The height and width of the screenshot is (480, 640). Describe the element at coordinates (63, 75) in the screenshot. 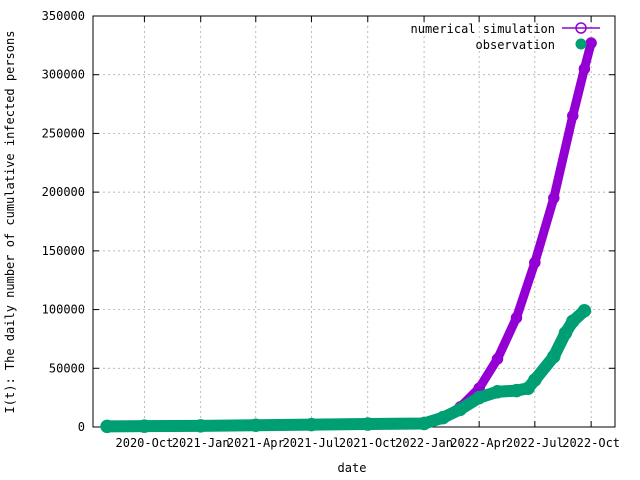

I see `y-tick-label: 300000` at that location.